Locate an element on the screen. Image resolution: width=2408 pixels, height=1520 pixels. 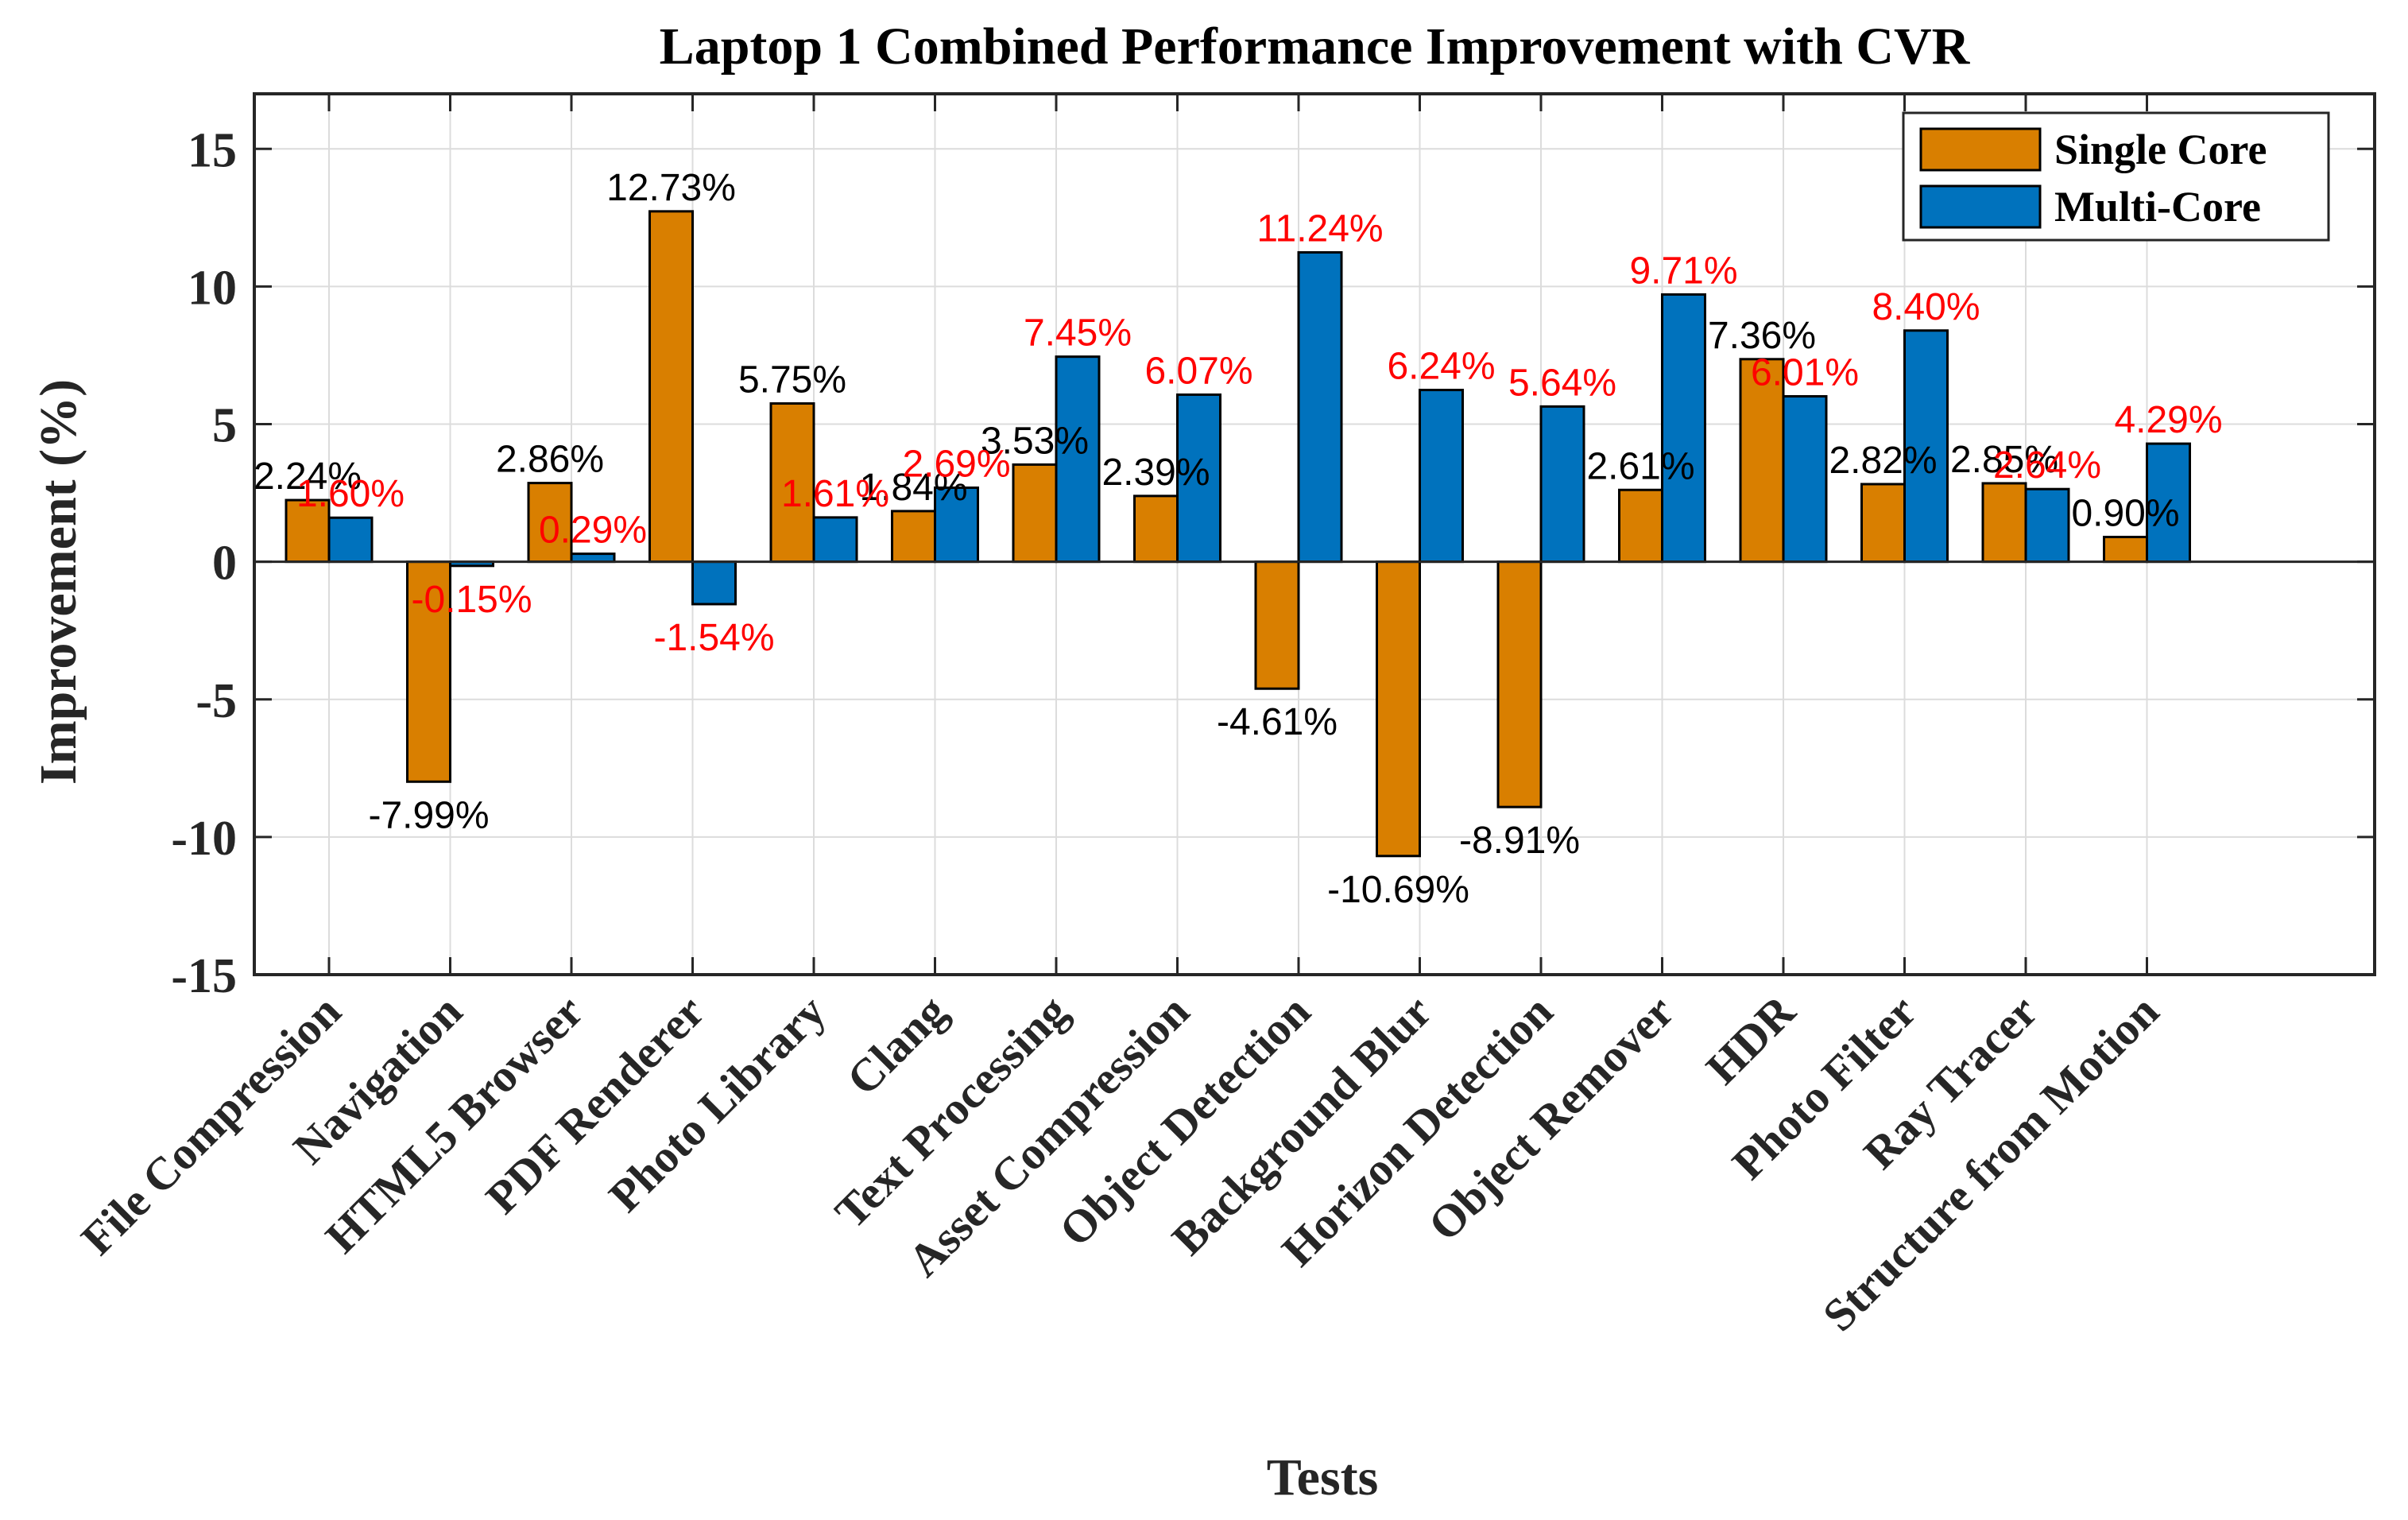
legend-label: Single Core is located at coordinates (2160, 149).